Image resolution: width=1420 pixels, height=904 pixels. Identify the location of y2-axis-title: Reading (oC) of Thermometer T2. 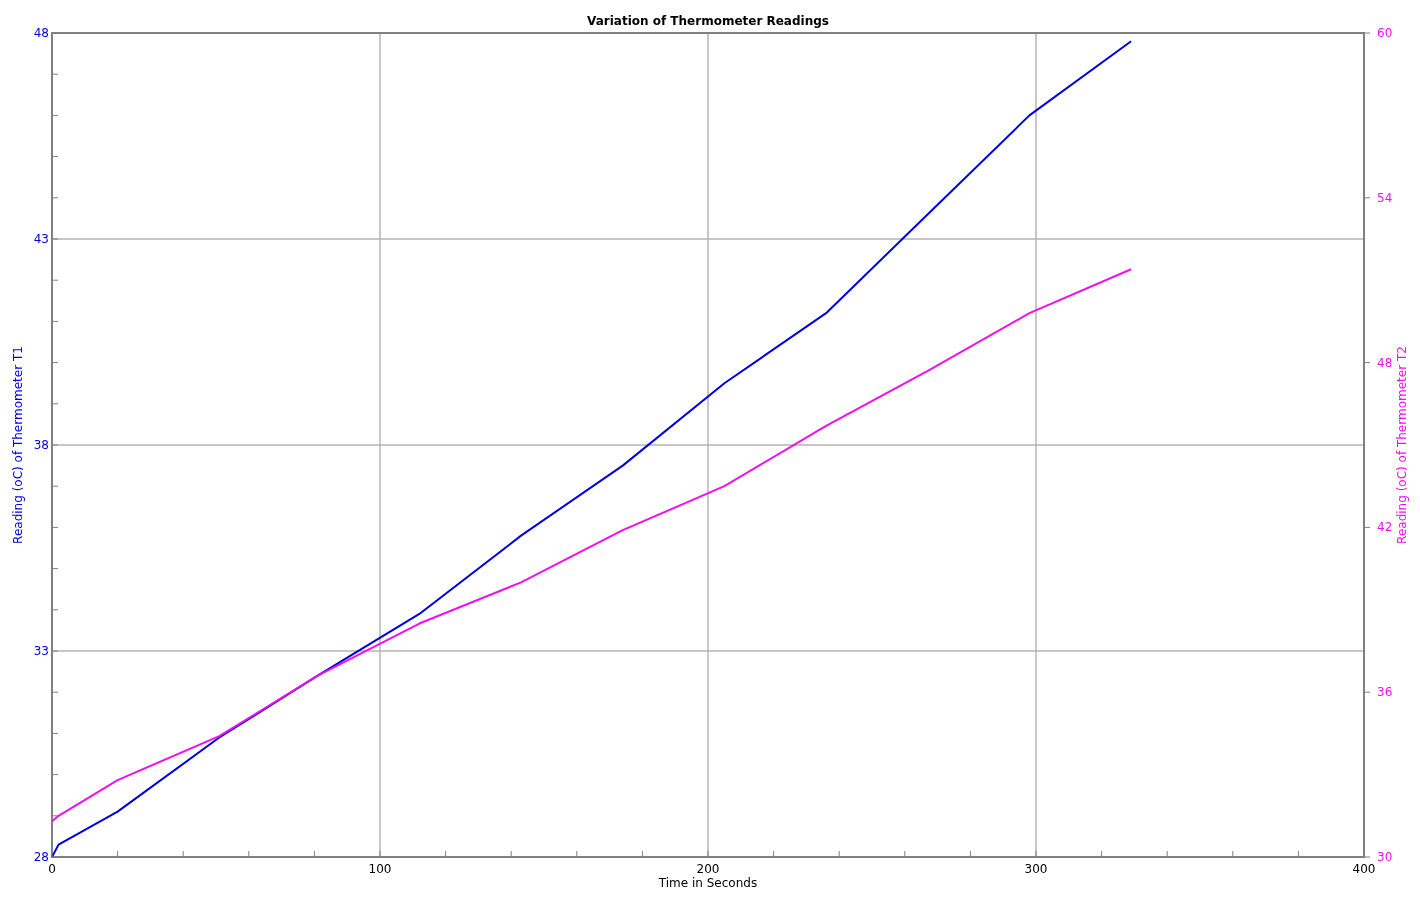
(1402, 445).